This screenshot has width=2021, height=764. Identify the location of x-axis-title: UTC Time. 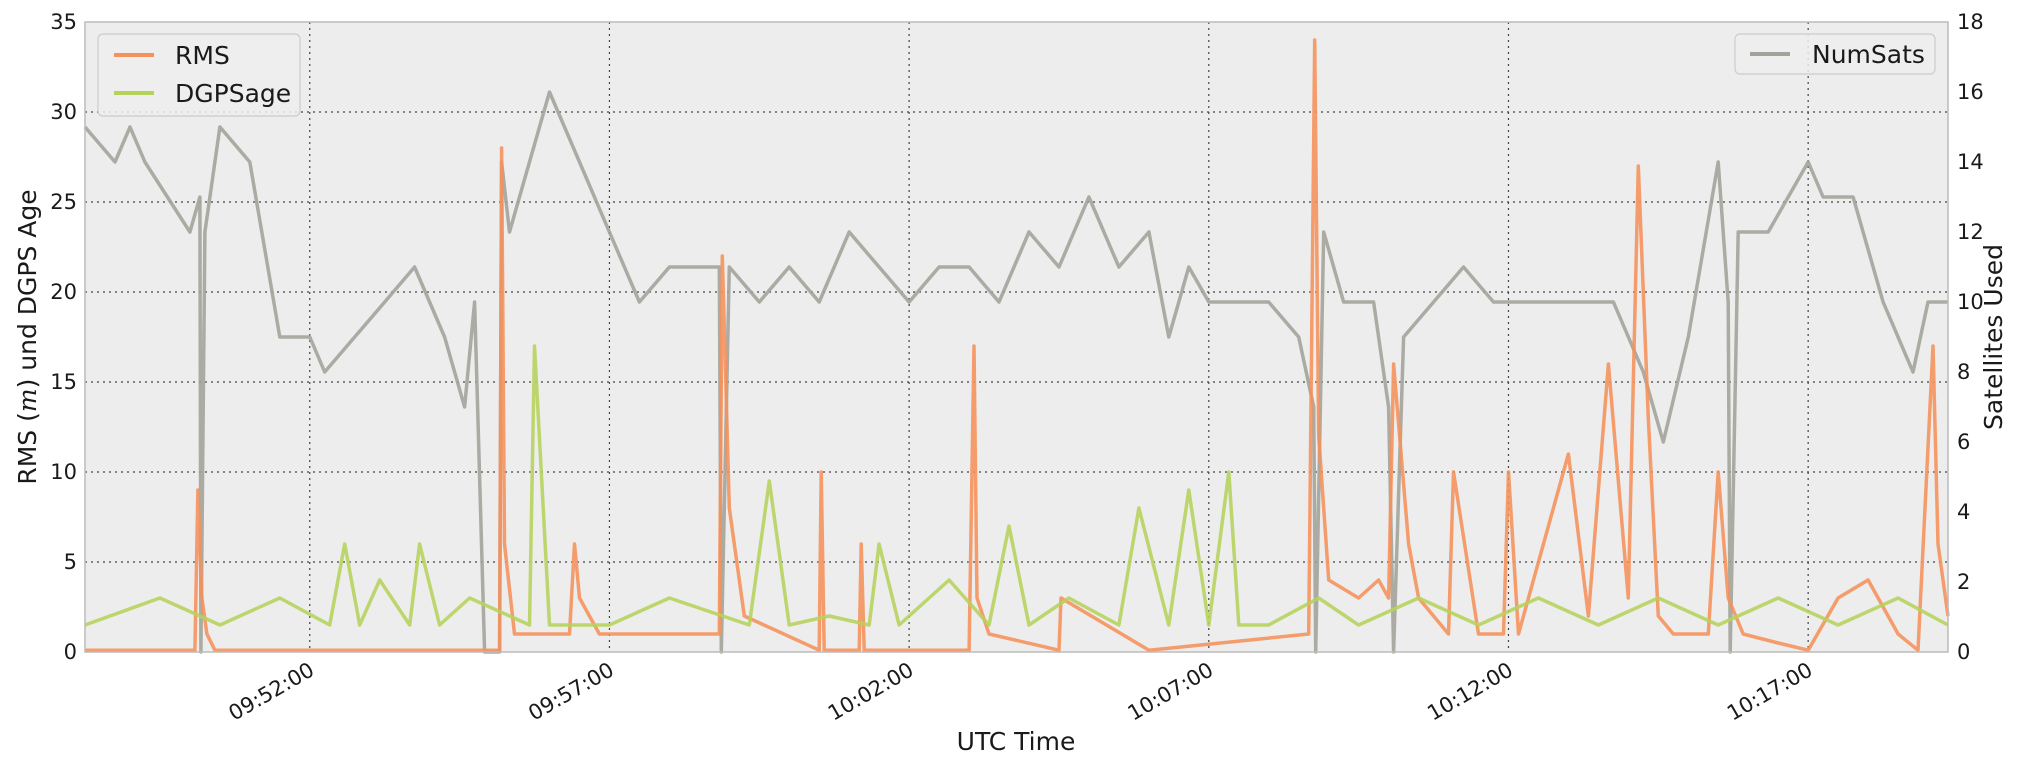
(1016, 741).